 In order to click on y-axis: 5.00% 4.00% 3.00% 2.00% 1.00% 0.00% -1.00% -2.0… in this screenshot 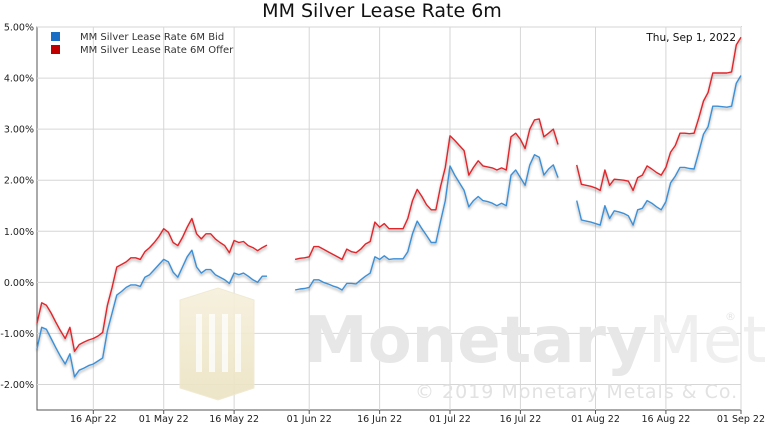, I will do `click(17, 207)`.